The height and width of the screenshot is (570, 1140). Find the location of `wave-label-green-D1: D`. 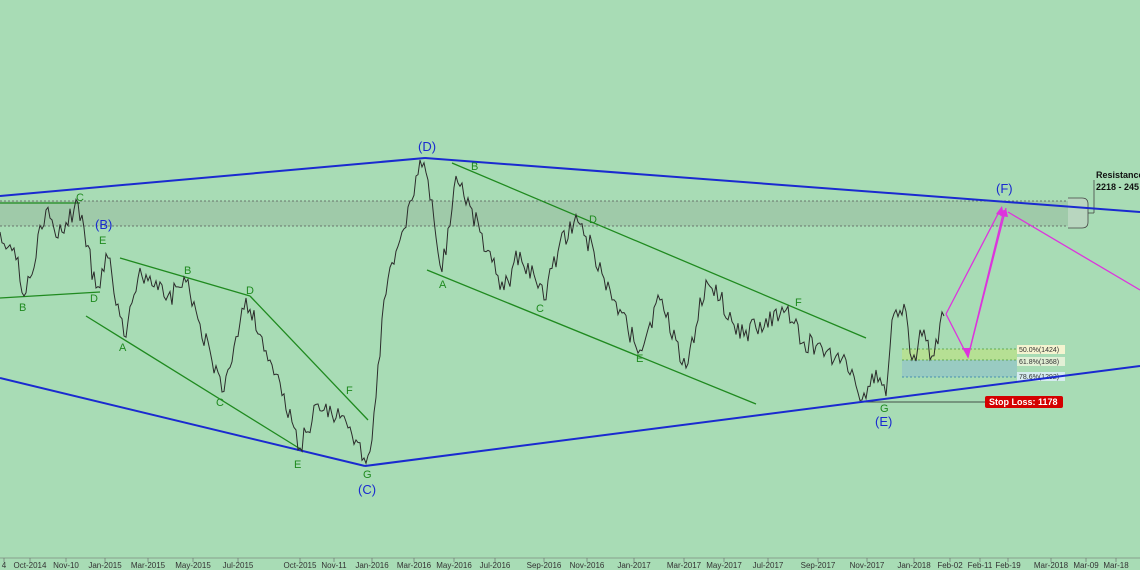

wave-label-green-D1: D is located at coordinates (94, 299).